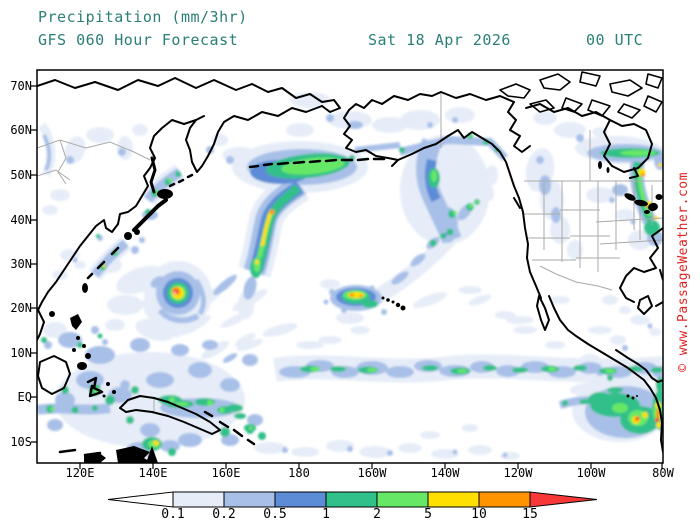  Describe the element at coordinates (591, 473) in the screenshot. I see `lon-label-100W: 100W` at that location.